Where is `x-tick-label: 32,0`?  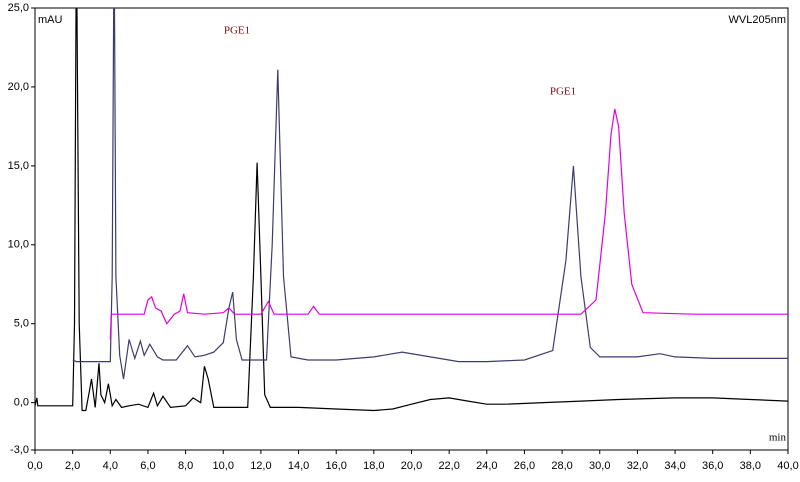
x-tick-label: 32,0 is located at coordinates (637, 466).